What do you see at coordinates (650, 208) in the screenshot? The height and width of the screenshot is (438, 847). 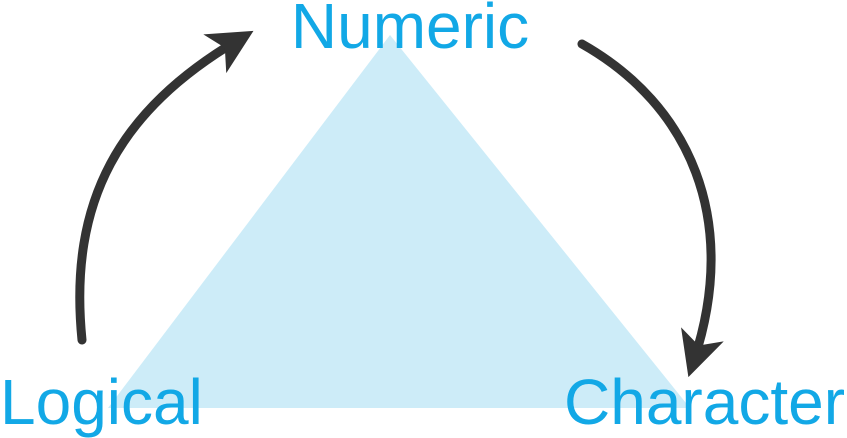 I see `arrow-numeric-to-character` at bounding box center [650, 208].